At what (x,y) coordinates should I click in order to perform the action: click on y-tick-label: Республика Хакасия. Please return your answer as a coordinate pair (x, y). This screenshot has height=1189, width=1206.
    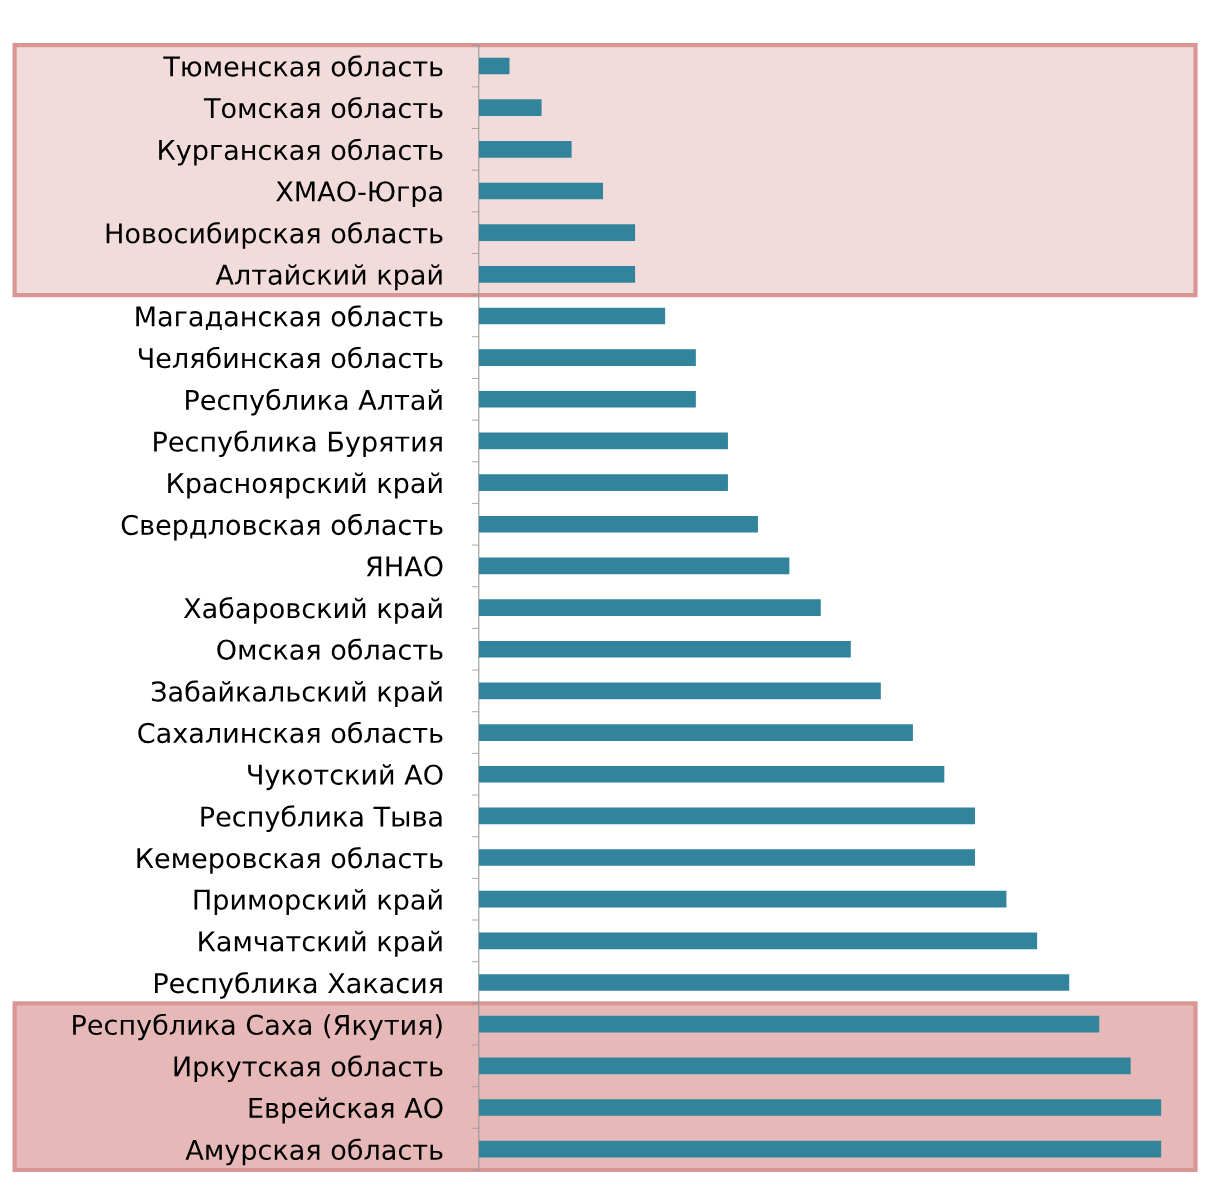
    Looking at the image, I should click on (298, 985).